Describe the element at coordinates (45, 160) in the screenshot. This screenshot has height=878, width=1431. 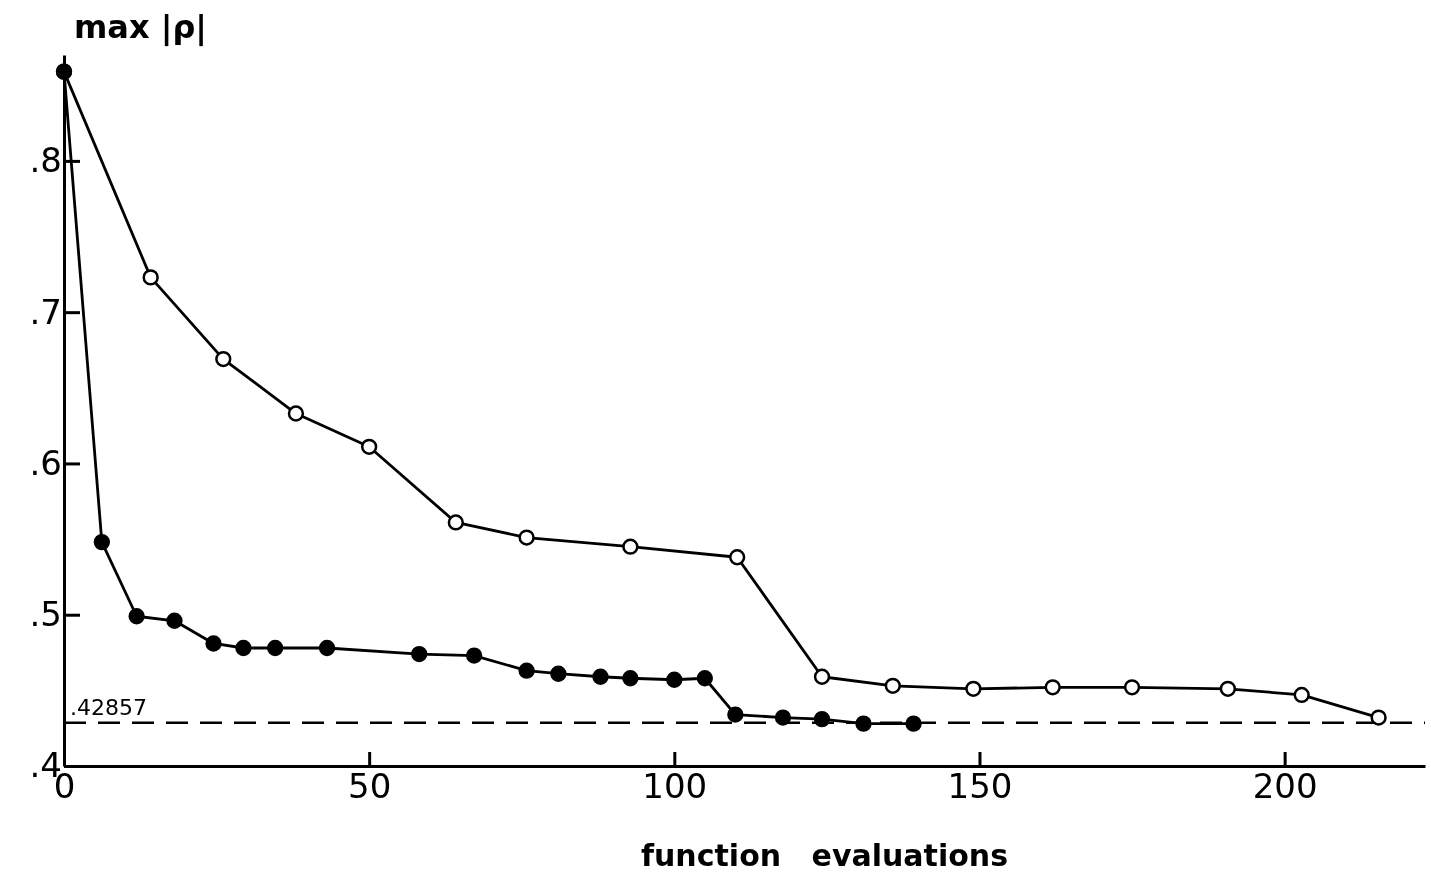
I see `y-tick-label: .8` at that location.